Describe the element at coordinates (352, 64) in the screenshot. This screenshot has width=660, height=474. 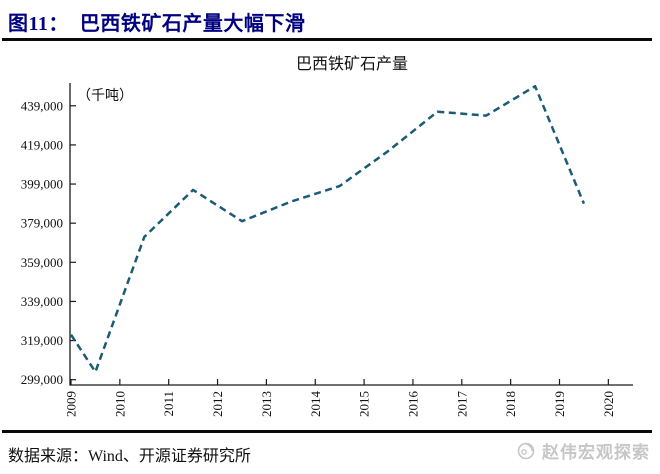
I see `chart-title: 巴西铁矿石产量` at that location.